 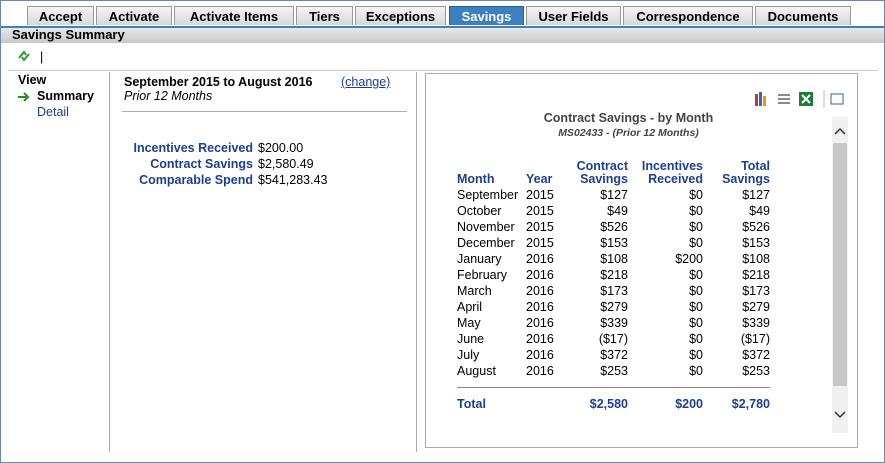 I want to click on tab: Savings, so click(x=486, y=15).